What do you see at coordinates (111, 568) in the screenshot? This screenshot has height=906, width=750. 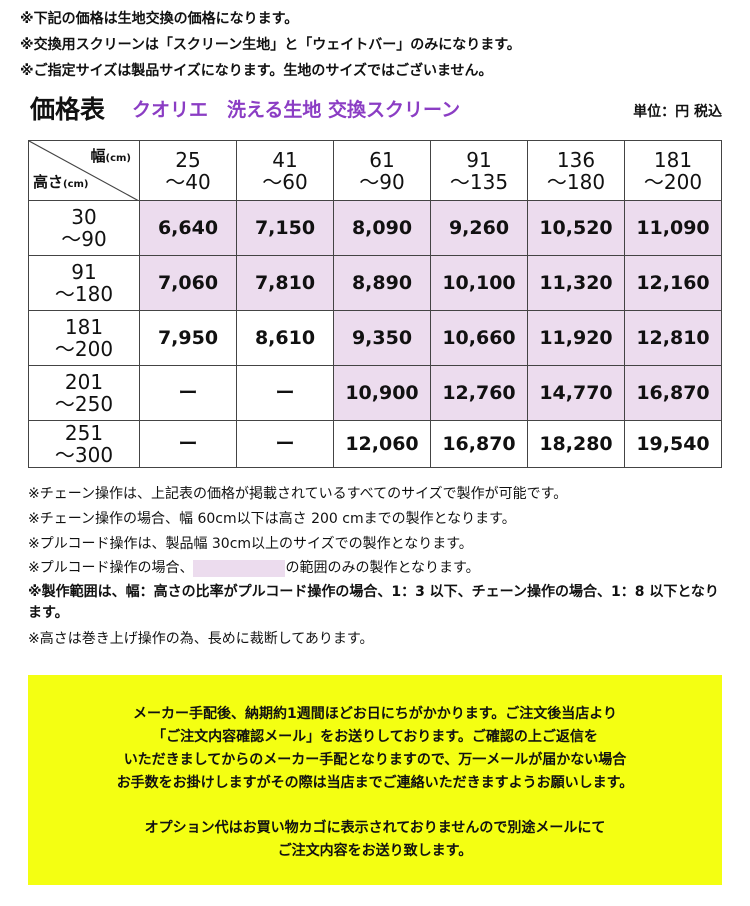 I see `footnote-text: ※プルコード操作の場合、` at bounding box center [111, 568].